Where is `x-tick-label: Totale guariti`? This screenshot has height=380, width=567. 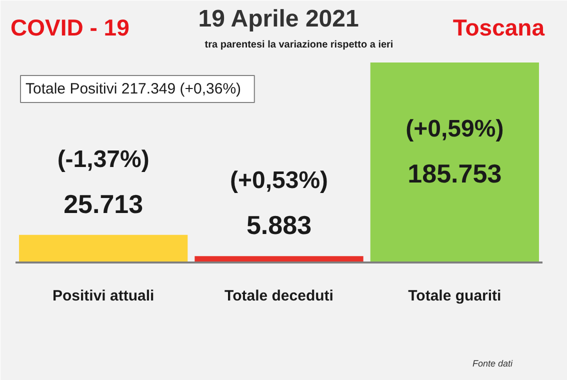
x-tick-label: Totale guariti is located at coordinates (455, 296).